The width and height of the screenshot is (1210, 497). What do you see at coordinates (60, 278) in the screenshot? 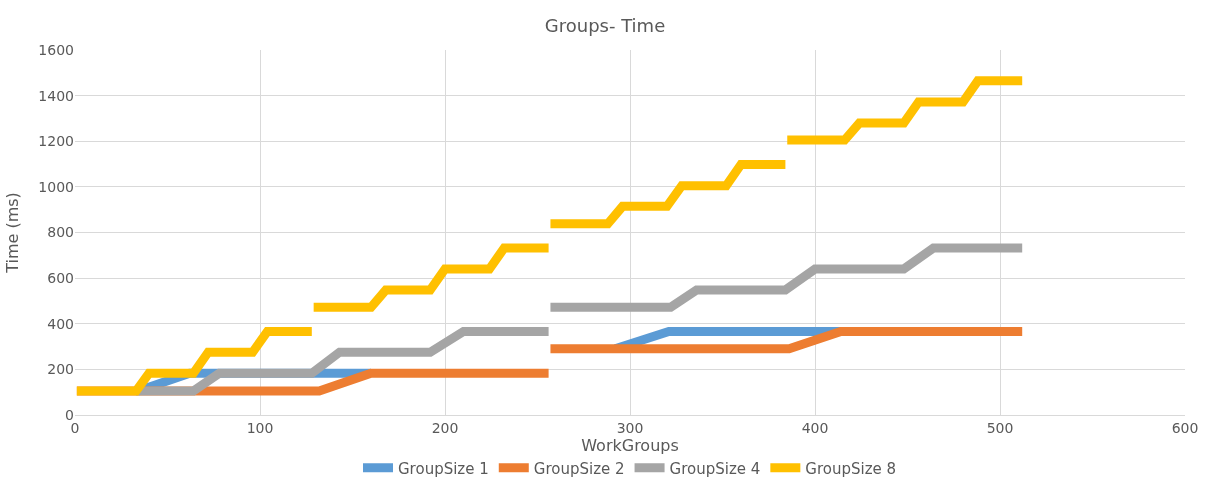
I see `y-tick-label: 600` at bounding box center [60, 278].